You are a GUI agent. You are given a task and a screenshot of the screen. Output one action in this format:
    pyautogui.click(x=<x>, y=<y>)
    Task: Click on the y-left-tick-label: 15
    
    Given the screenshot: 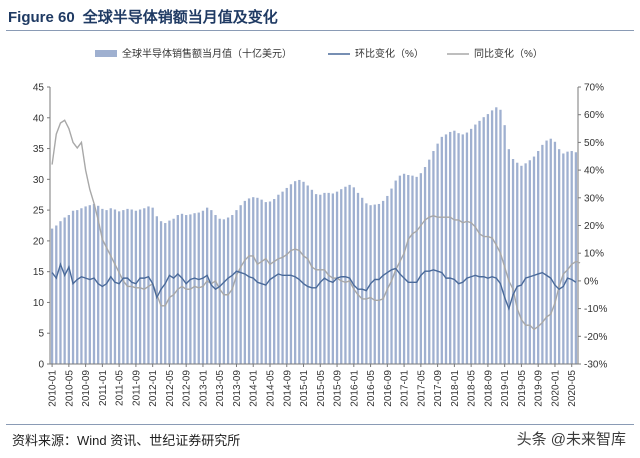 What is the action you would take?
    pyautogui.click(x=39, y=272)
    